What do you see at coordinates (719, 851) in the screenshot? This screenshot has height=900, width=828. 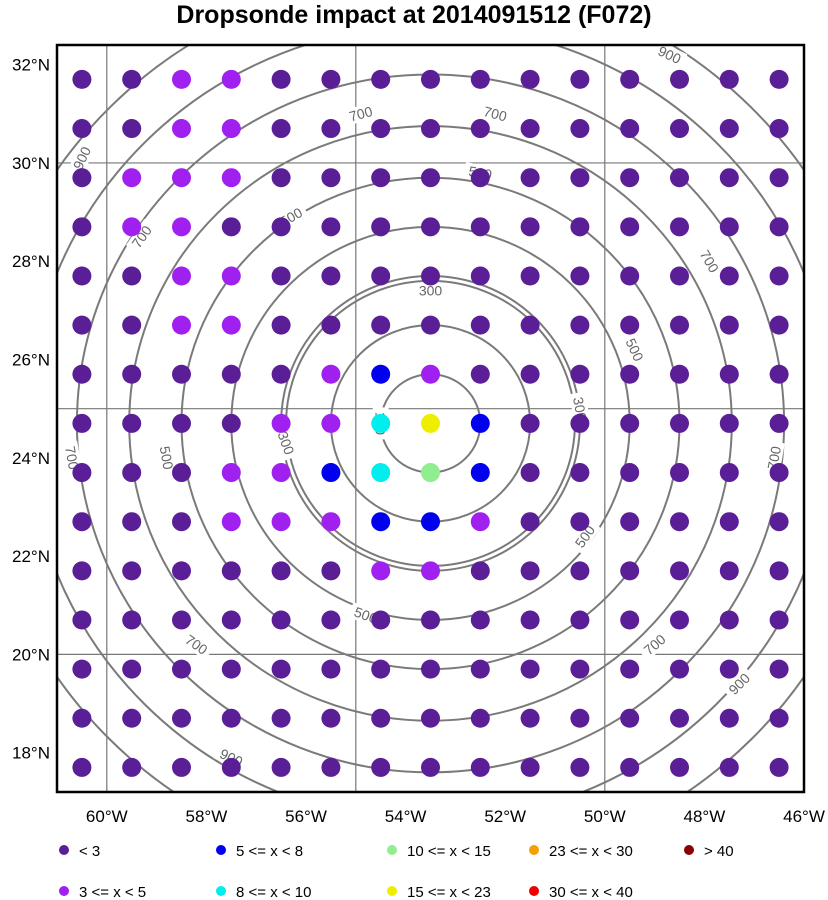 I see `legend-label: > 40` at bounding box center [719, 851].